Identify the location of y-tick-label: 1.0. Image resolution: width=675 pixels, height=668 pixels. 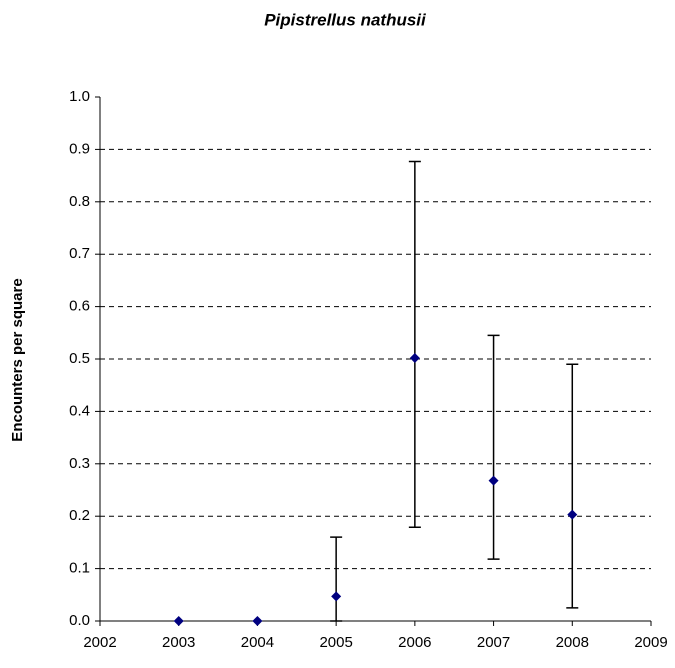
(79, 96).